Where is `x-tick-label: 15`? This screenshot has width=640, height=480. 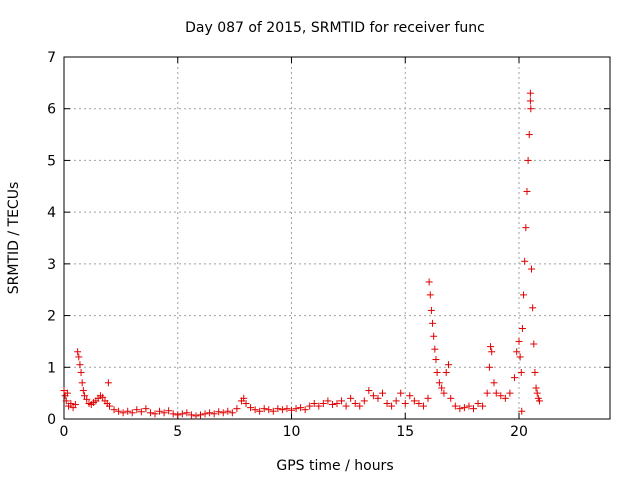 x-tick-label: 15 is located at coordinates (405, 432).